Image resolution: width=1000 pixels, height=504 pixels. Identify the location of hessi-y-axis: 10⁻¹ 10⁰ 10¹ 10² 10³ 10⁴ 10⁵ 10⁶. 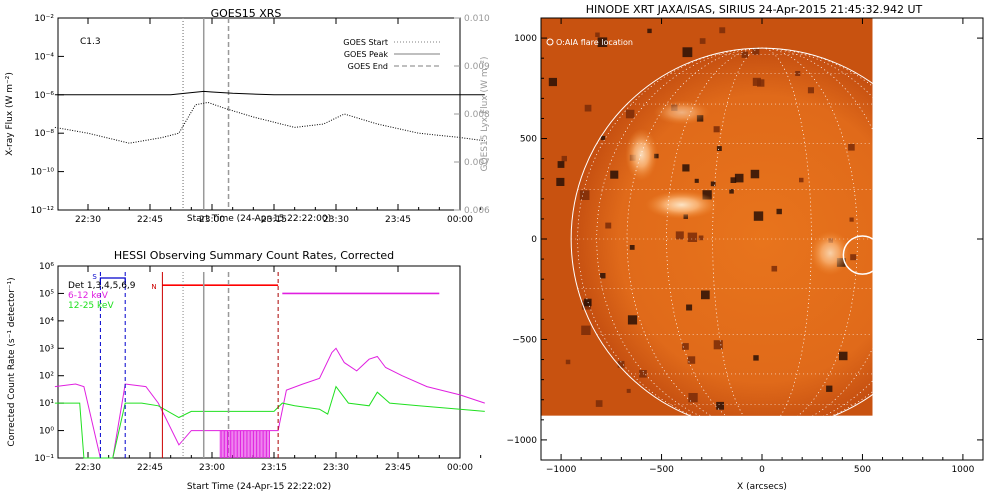
(49, 363).